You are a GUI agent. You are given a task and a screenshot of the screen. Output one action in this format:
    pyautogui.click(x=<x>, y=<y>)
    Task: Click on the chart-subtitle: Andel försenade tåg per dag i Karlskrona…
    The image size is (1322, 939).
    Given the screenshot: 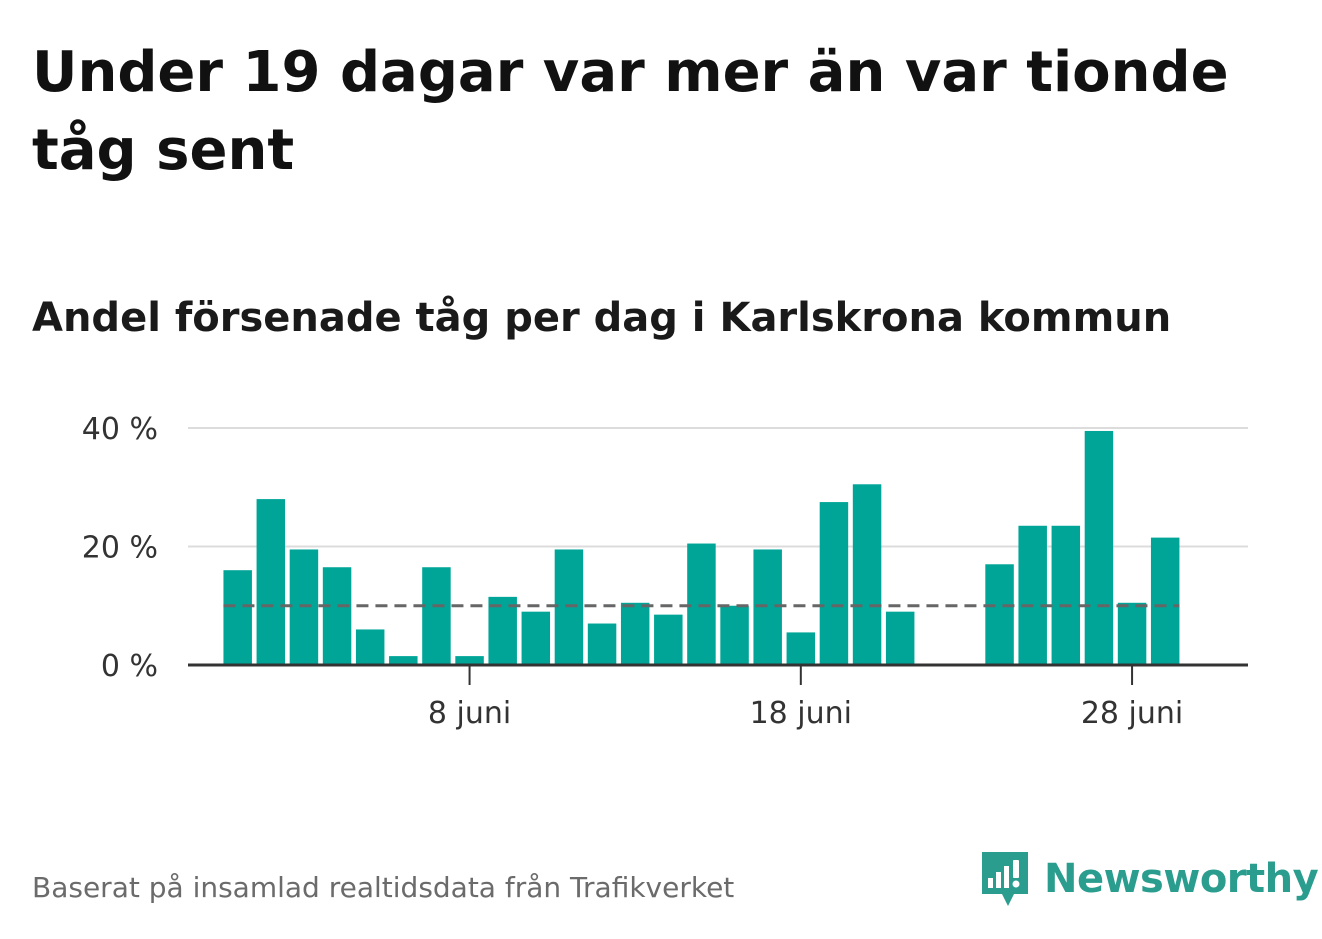 What is the action you would take?
    pyautogui.click(x=602, y=318)
    